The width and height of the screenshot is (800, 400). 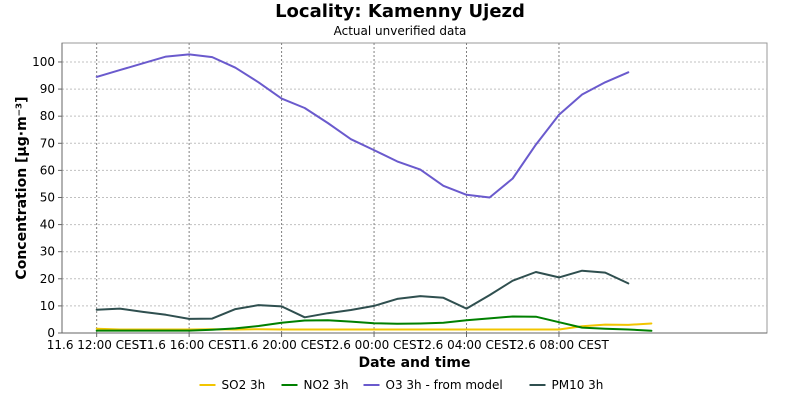 What do you see at coordinates (282, 345) in the screenshot?
I see `x-tick-label: 11.6 20:00 CEST` at bounding box center [282, 345].